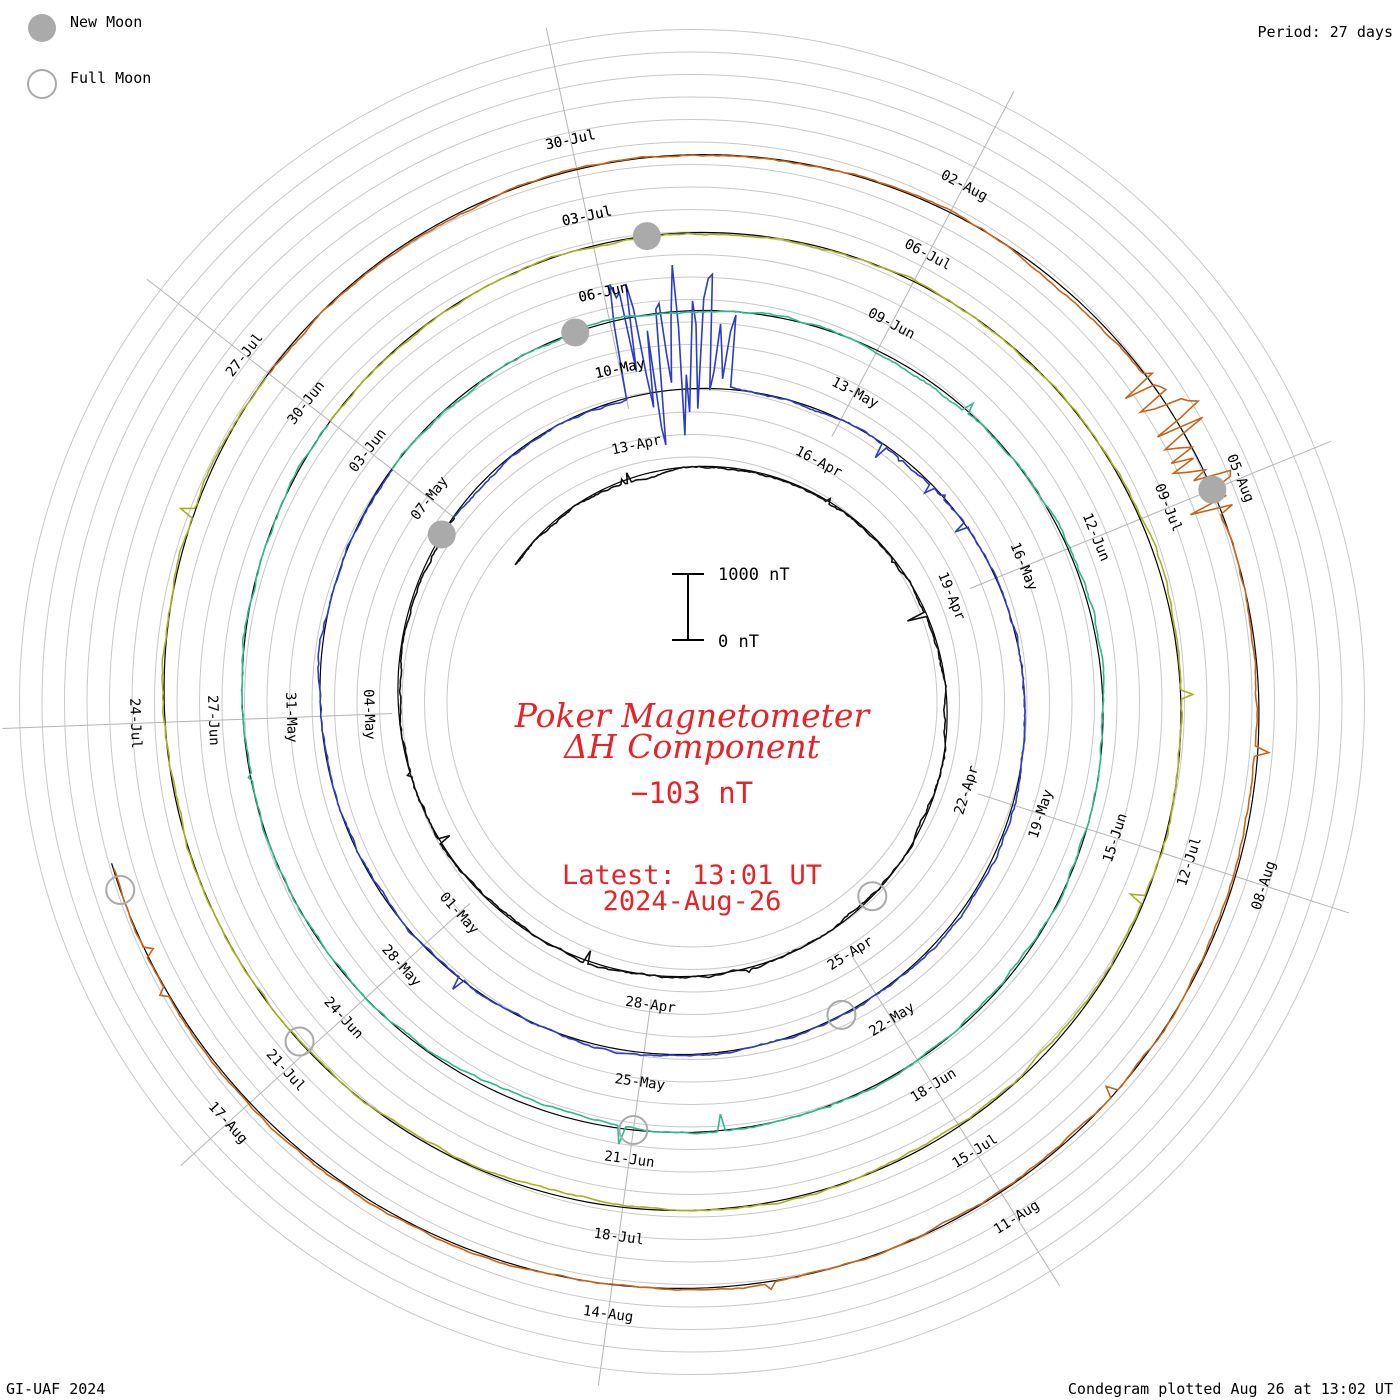 This screenshot has width=1400, height=1400. I want to click on date-label: 21-Jun, so click(629, 1159).